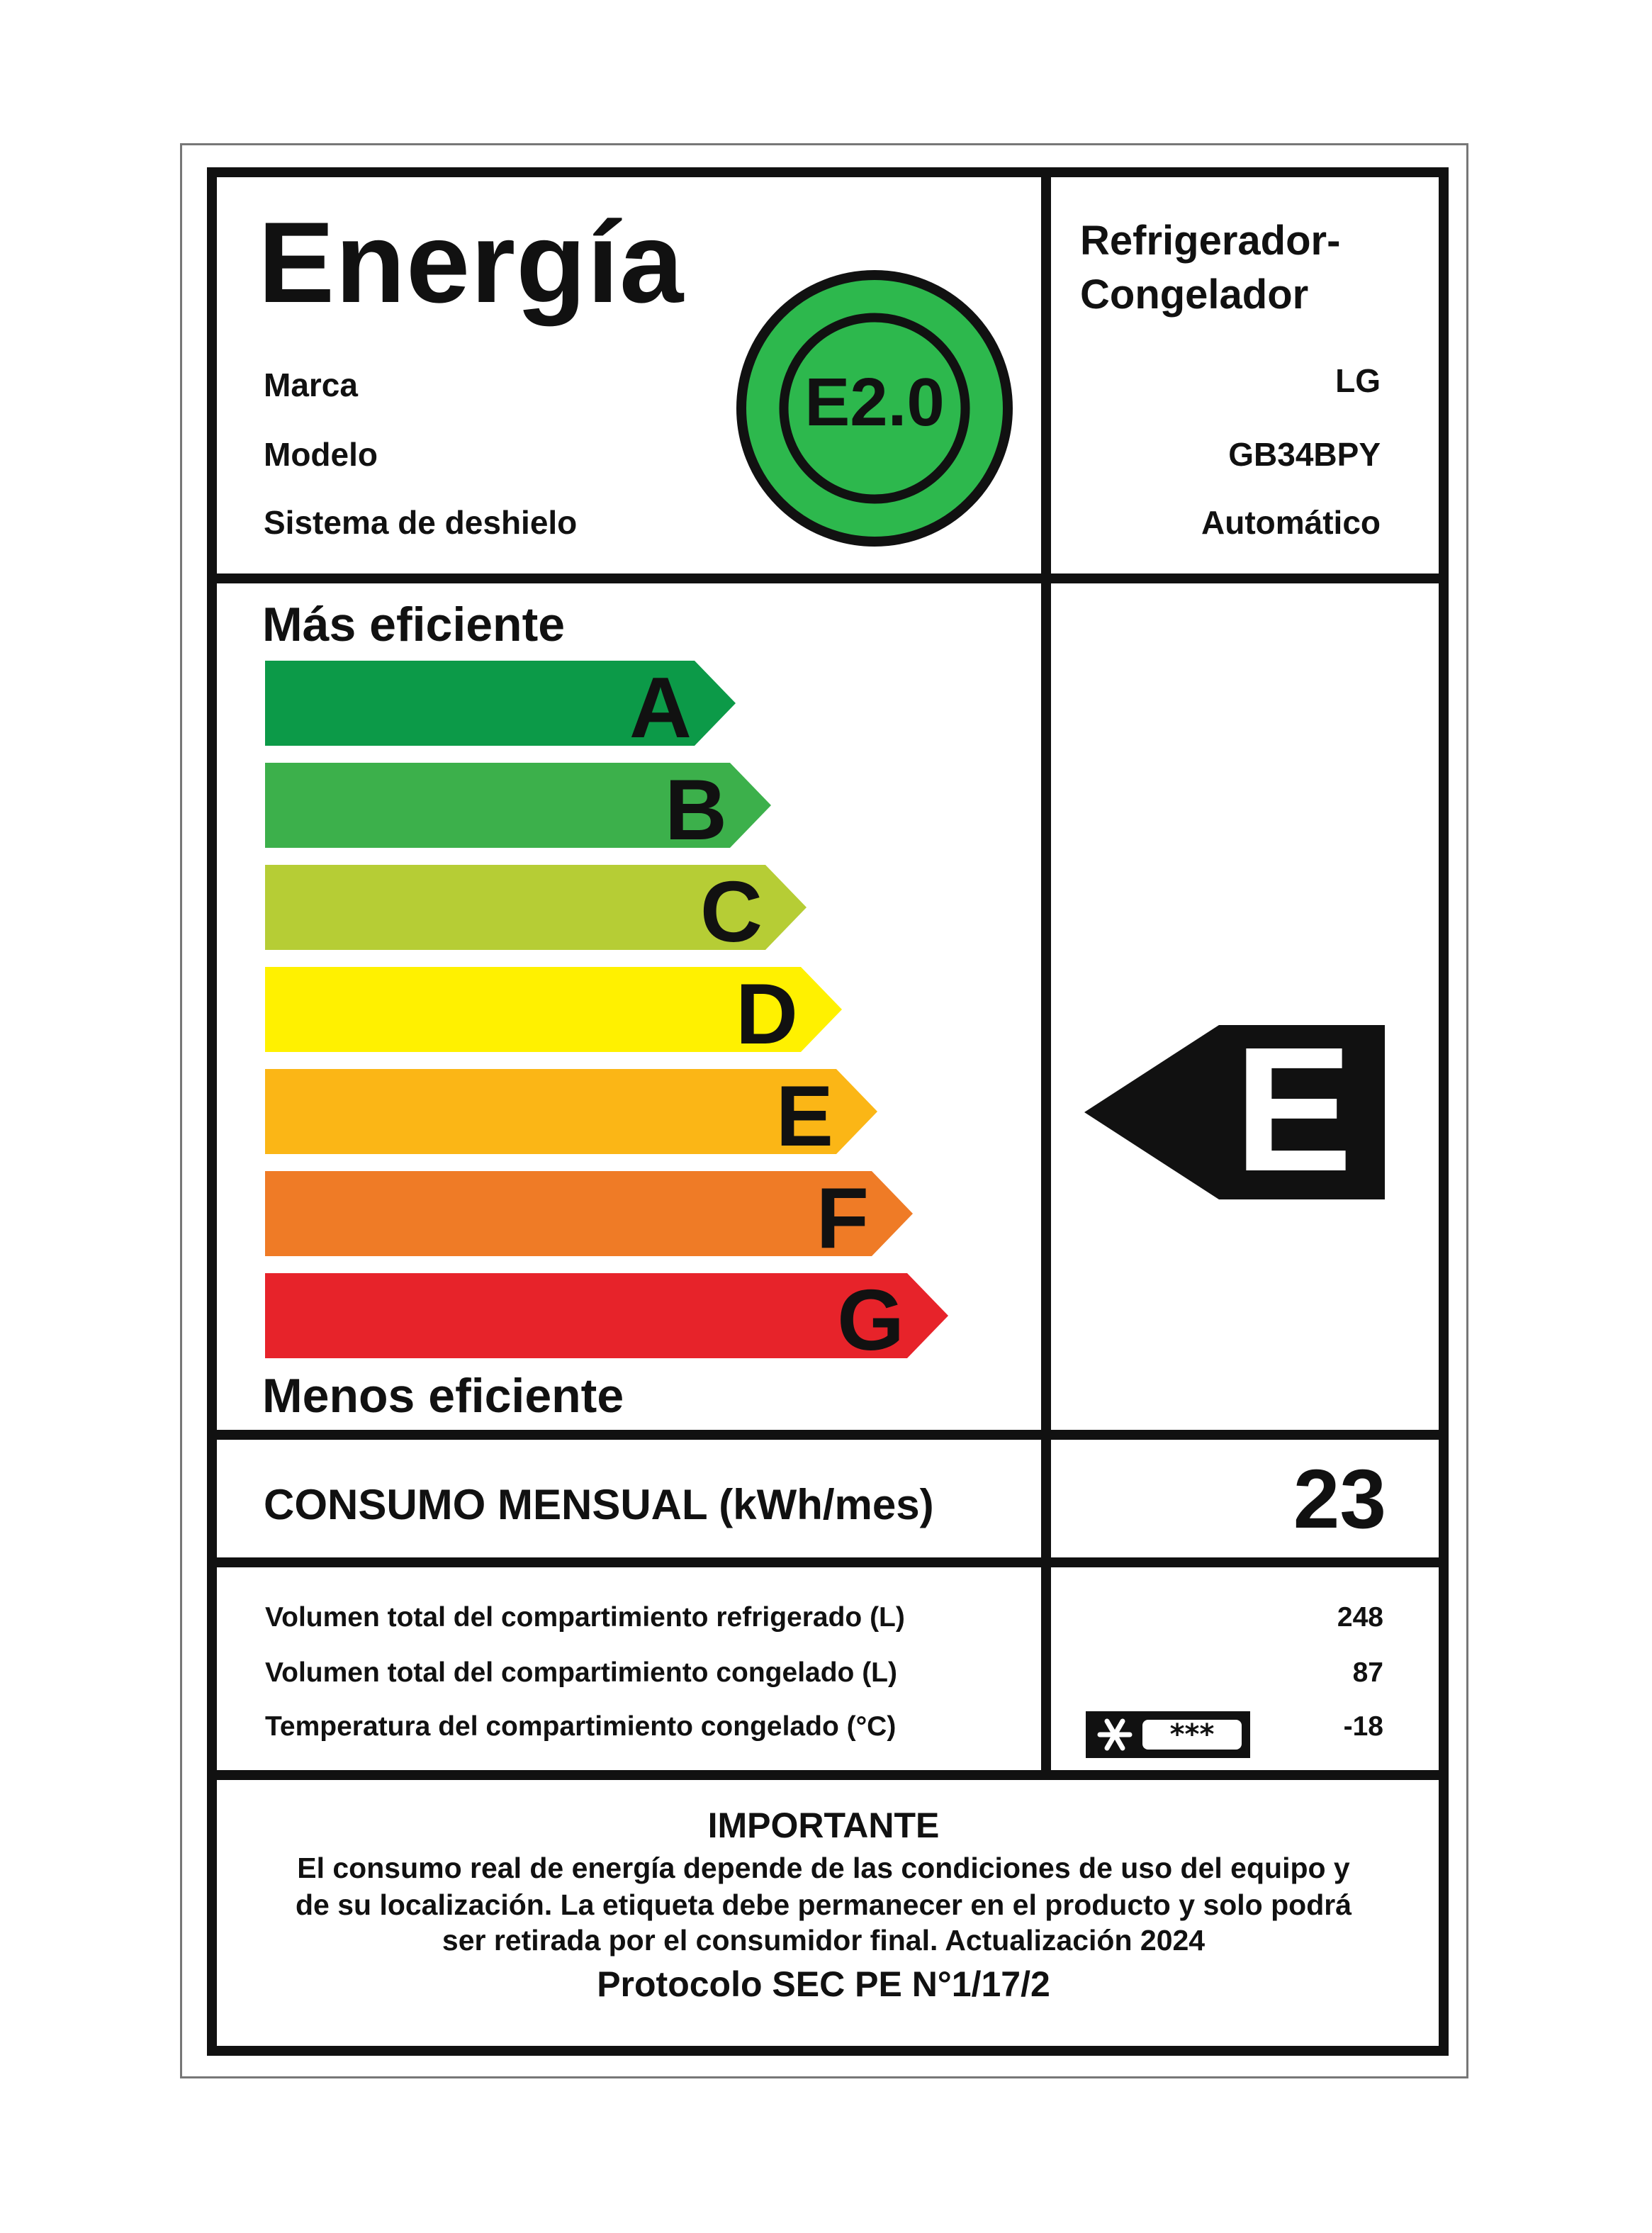 This screenshot has width=1652, height=2233. What do you see at coordinates (696, 810) in the screenshot?
I see `scale-bar-letter: B` at bounding box center [696, 810].